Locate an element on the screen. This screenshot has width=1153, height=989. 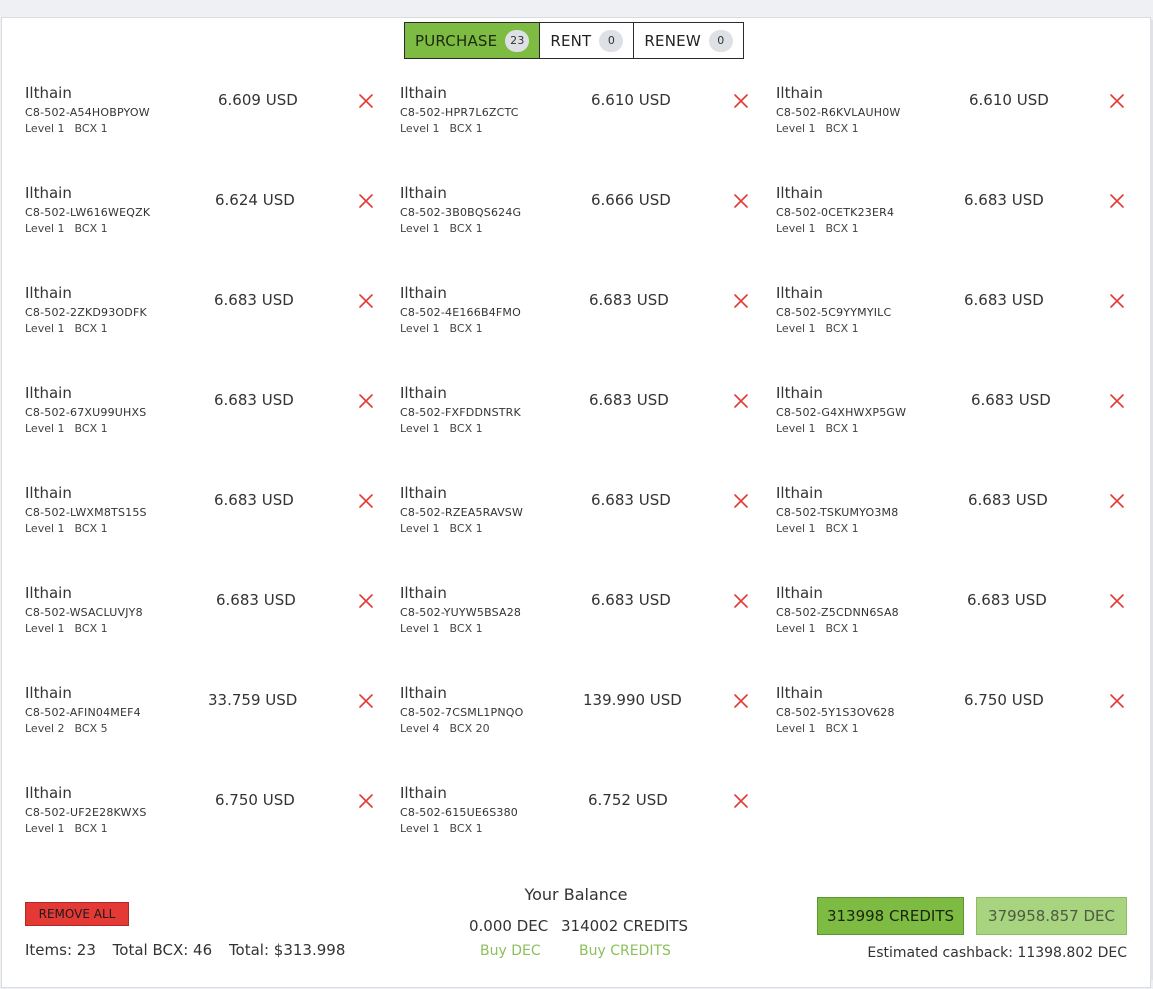
card-uid: C8-502-YUYW5BSA28 is located at coordinates (461, 612).